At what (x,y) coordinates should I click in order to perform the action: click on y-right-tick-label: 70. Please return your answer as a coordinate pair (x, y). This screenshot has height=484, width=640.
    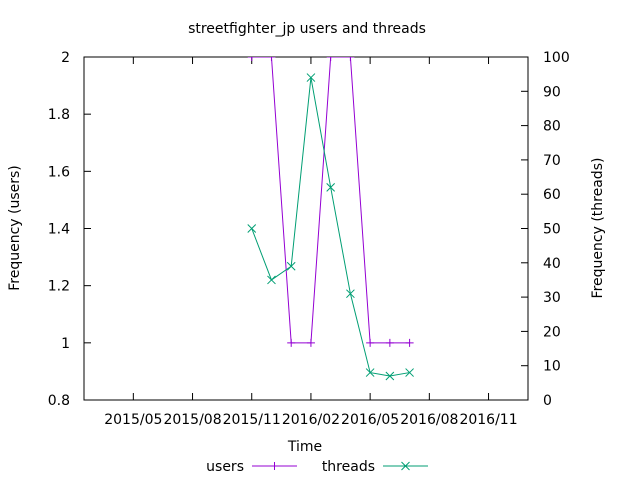
    Looking at the image, I should click on (552, 161).